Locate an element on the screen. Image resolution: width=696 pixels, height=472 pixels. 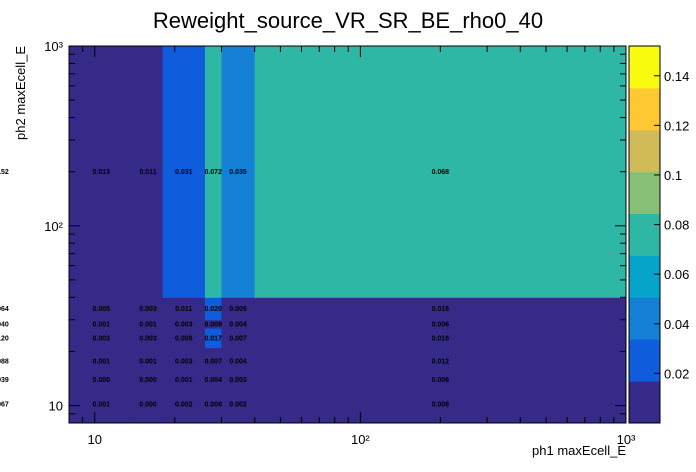
colorbar-tick-label: 0.06 is located at coordinates (676, 274).